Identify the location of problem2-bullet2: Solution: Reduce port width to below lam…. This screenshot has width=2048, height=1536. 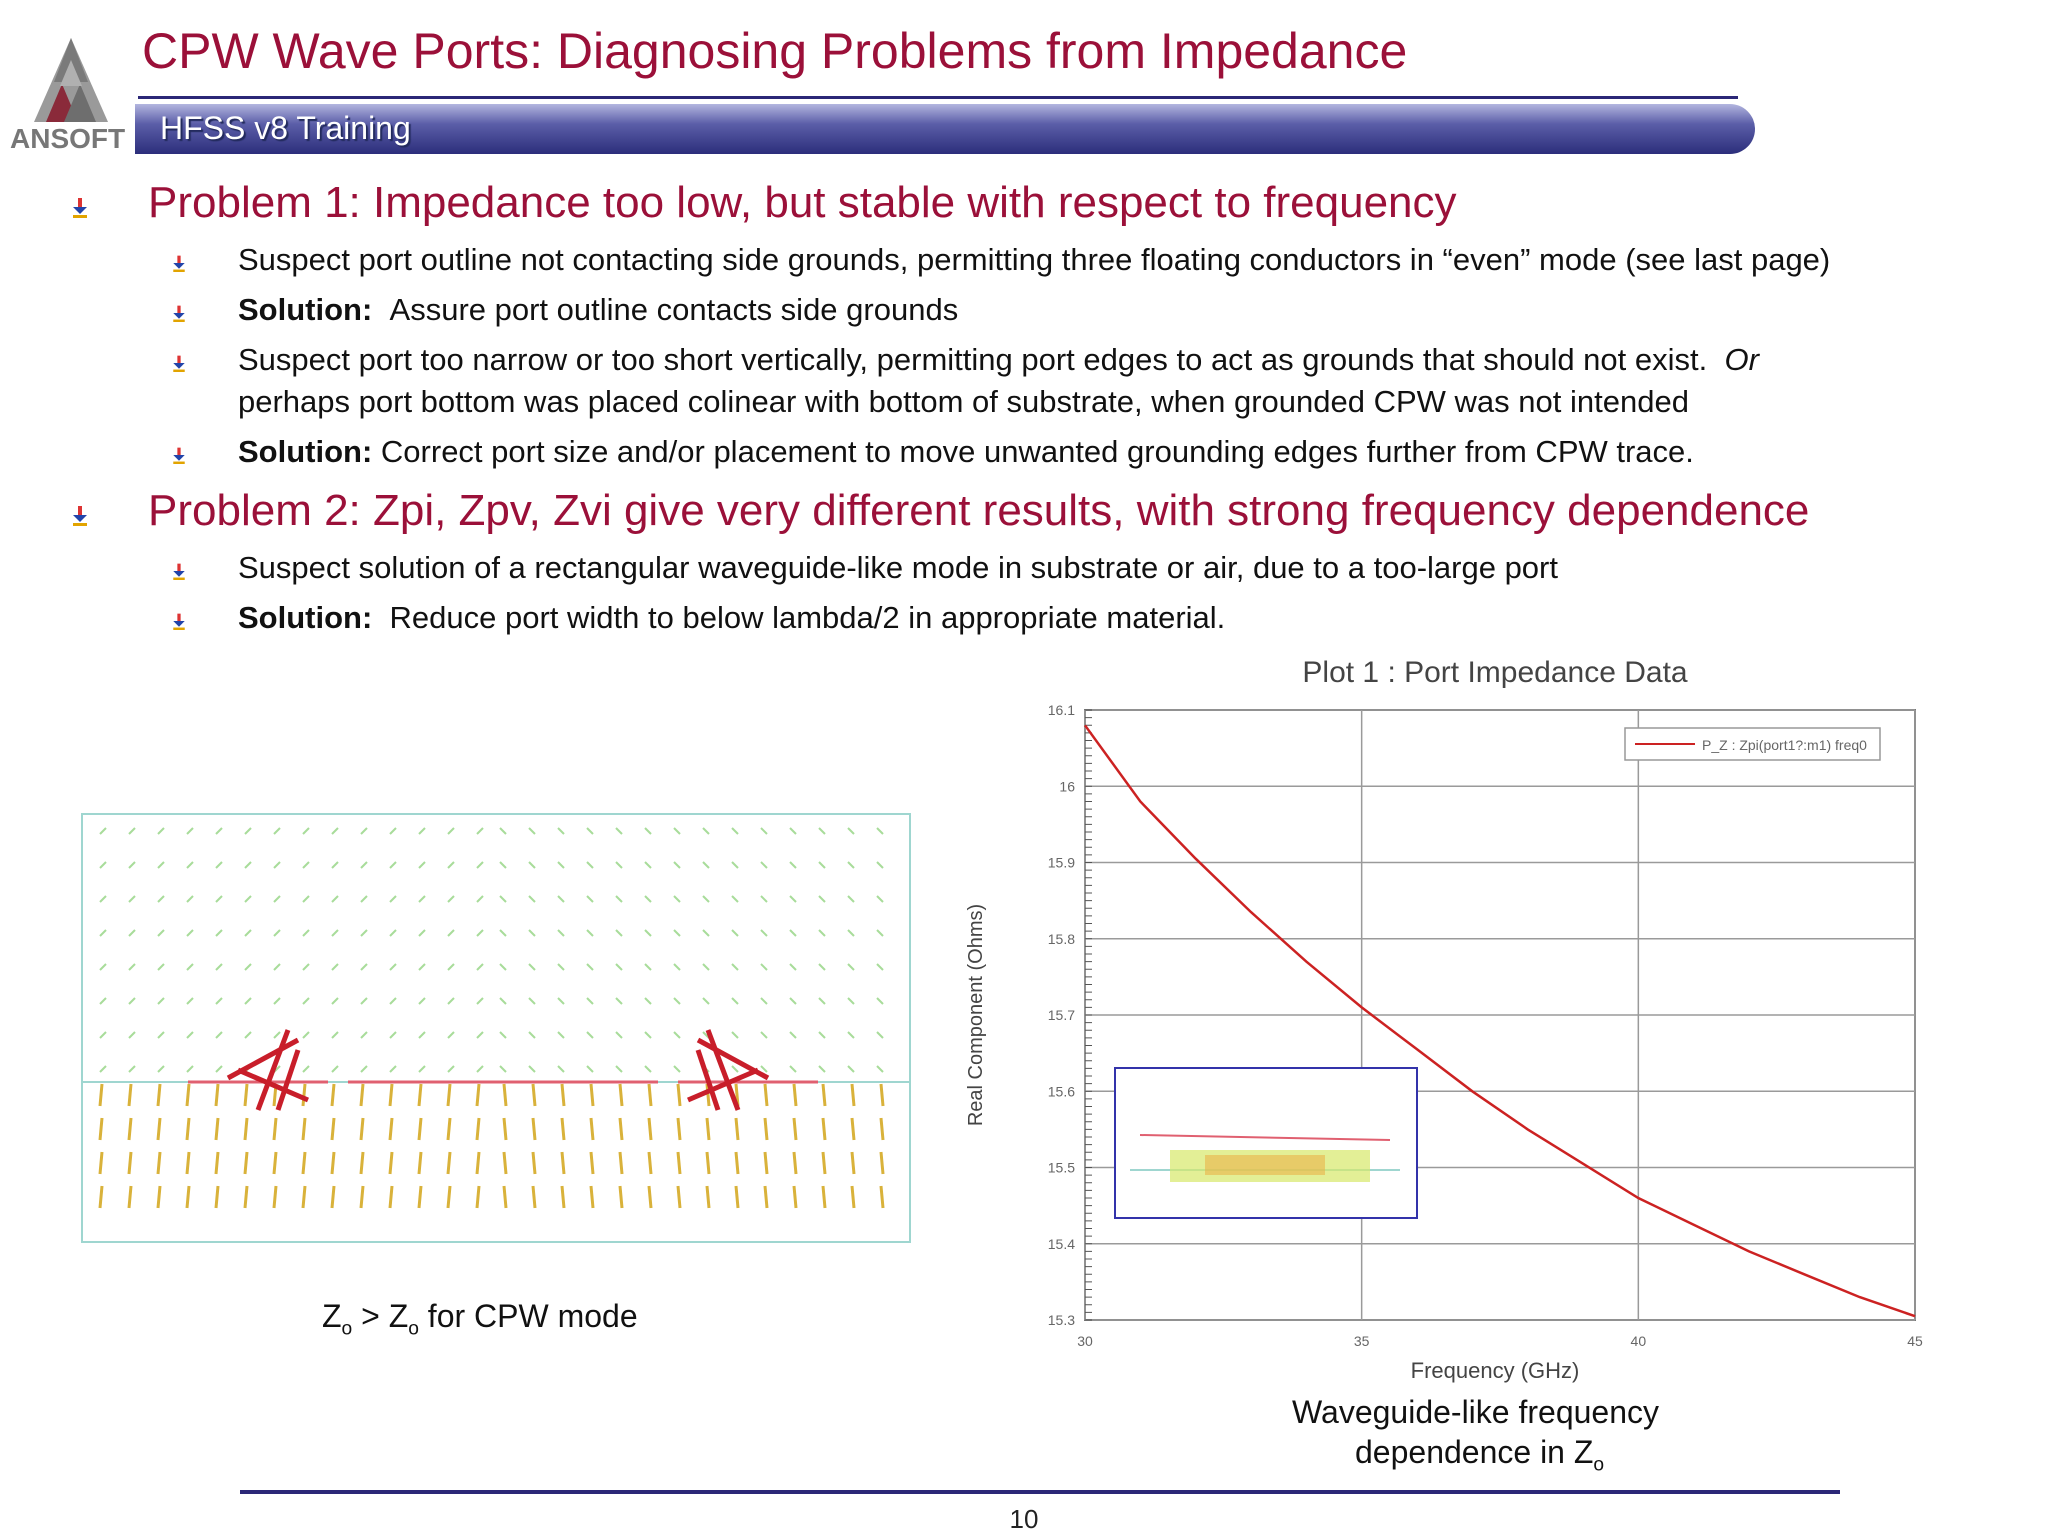
(731, 618).